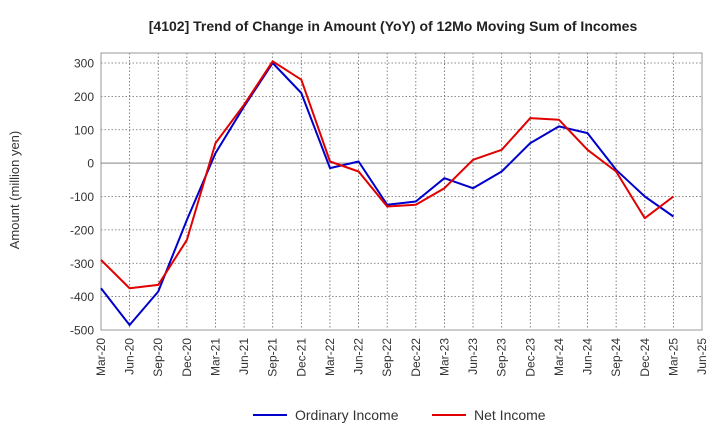 This screenshot has height=445, width=720. What do you see at coordinates (347, 415) in the screenshot?
I see `legend-label: Ordinary Income` at bounding box center [347, 415].